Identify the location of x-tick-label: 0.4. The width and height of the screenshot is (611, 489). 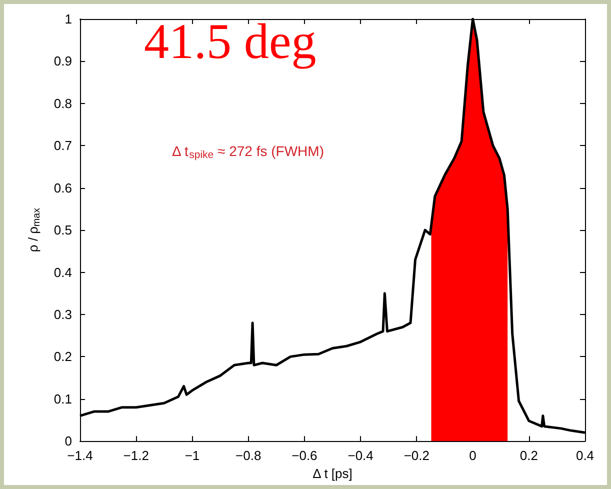
(585, 456).